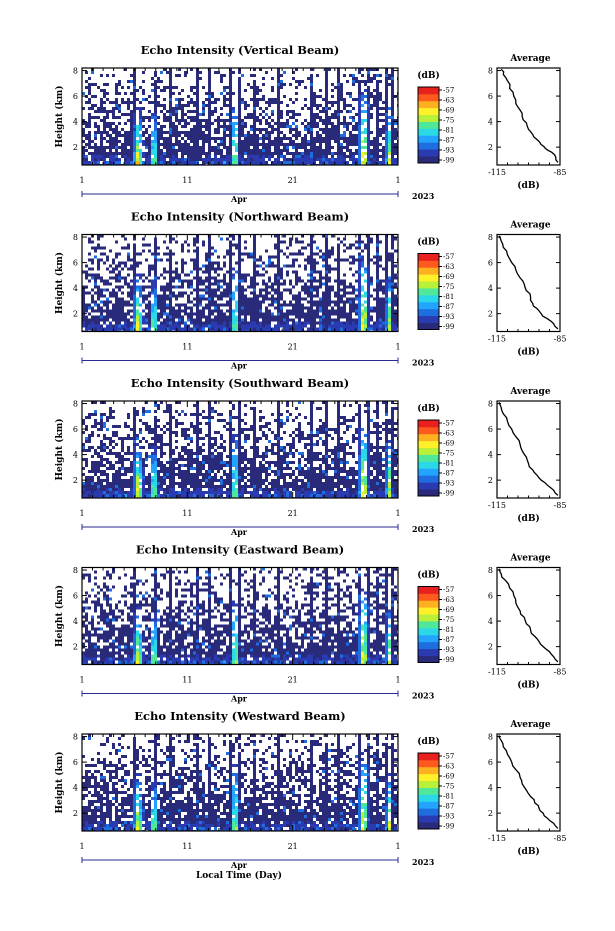 Image resolution: width=615 pixels, height=931 pixels. What do you see at coordinates (240, 217) in the screenshot?
I see `panel-title: Echo Intensity (Northward Beam)` at bounding box center [240, 217].